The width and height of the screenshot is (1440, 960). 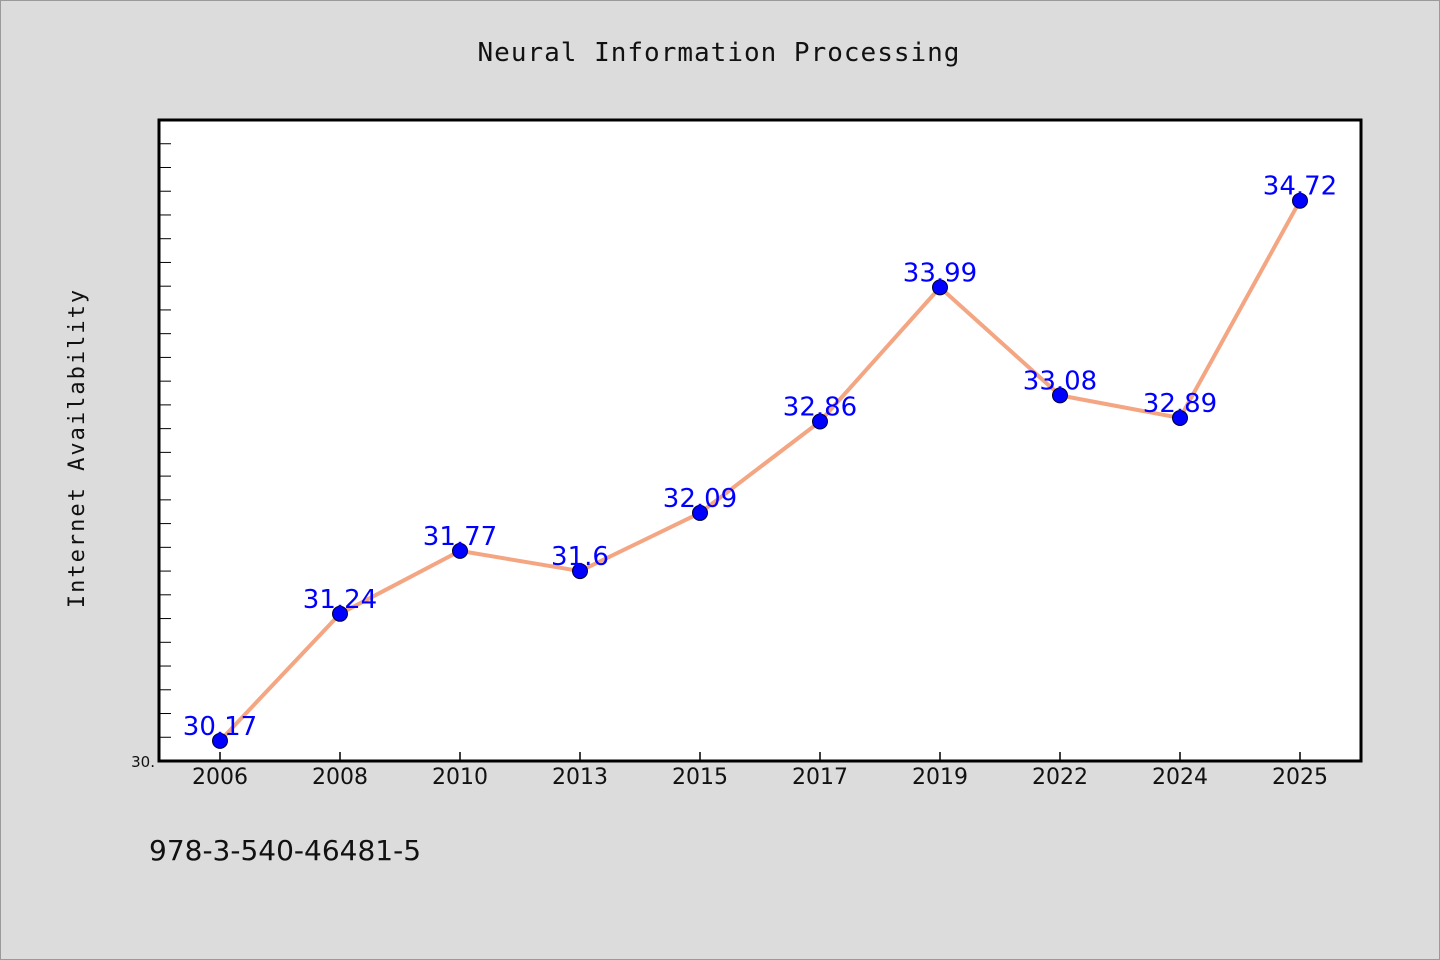 What do you see at coordinates (460, 537) in the screenshot?
I see `data-label: 31.77` at bounding box center [460, 537].